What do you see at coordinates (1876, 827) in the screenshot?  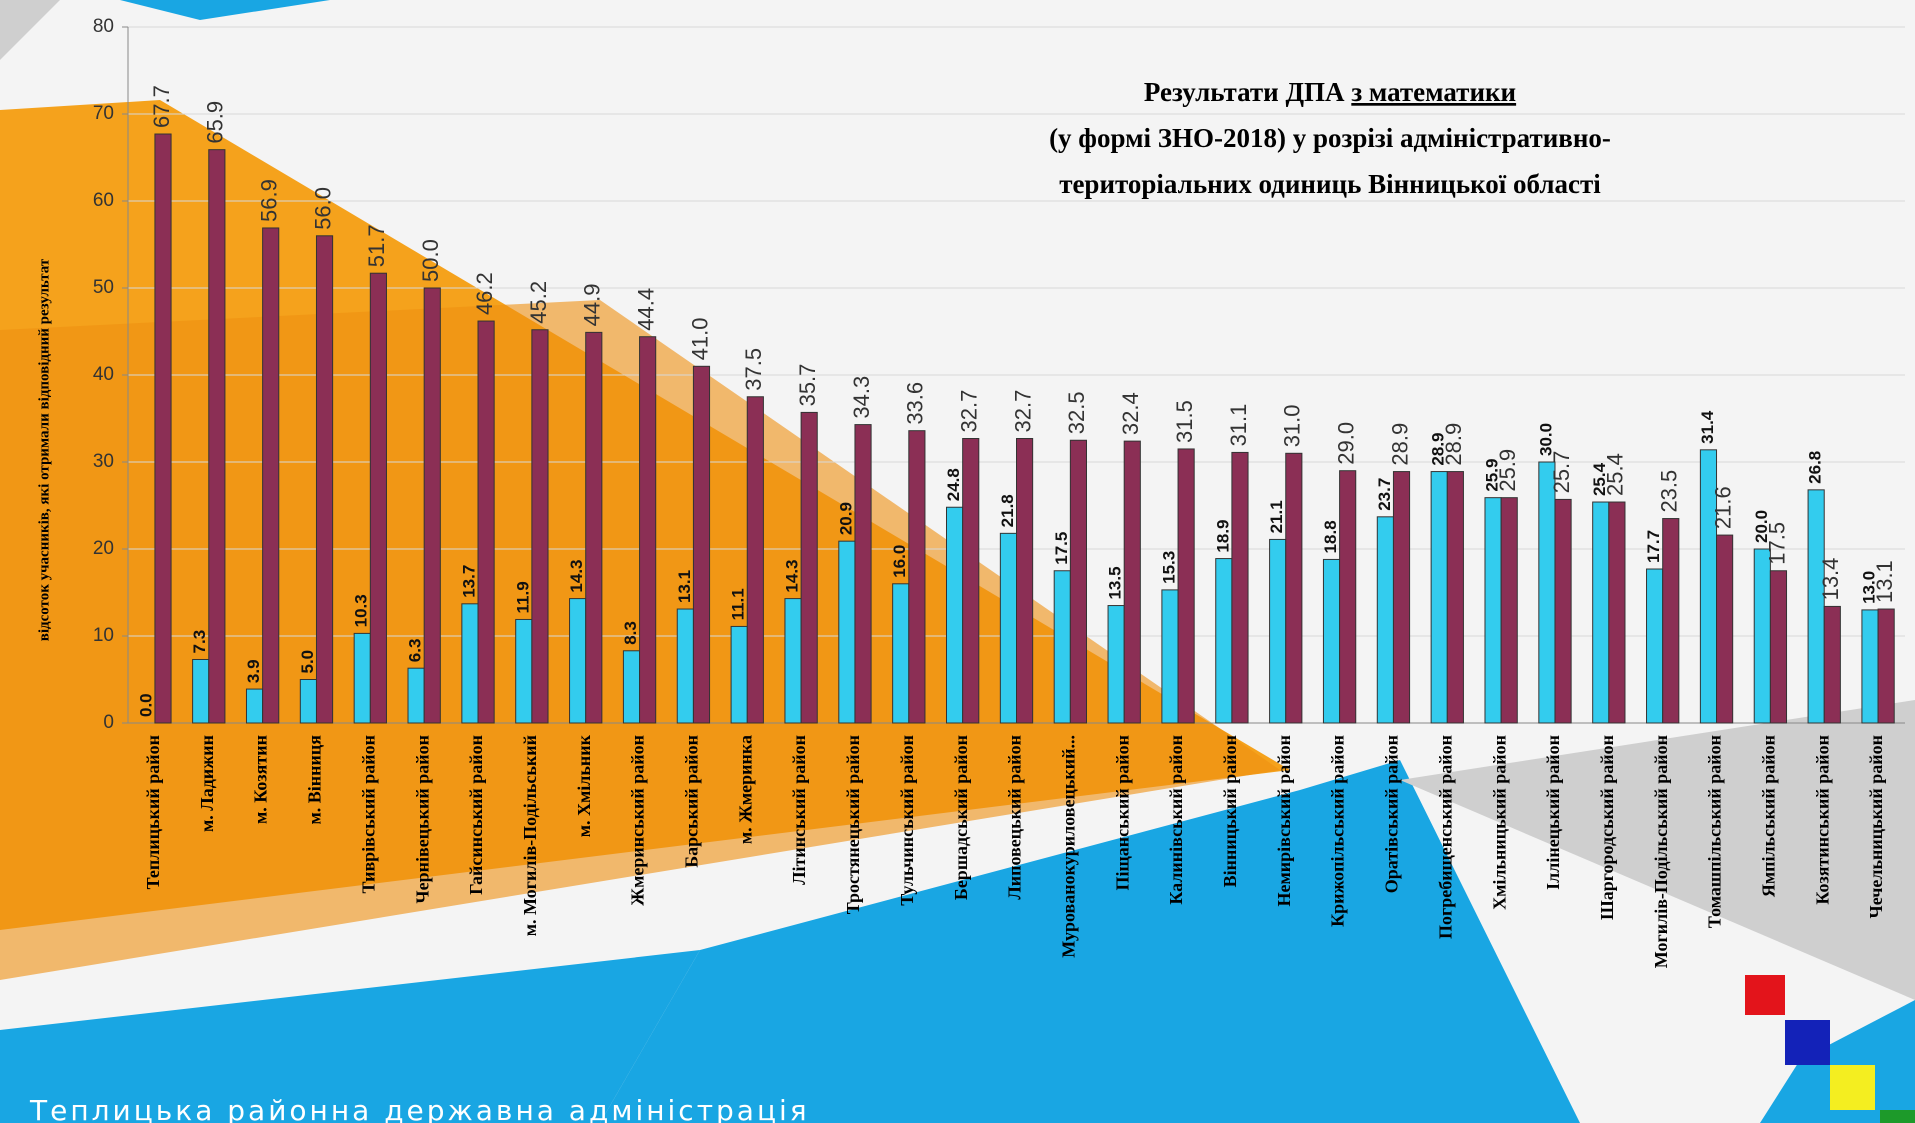 I see `x-tick-label: Чечельницький район` at bounding box center [1876, 827].